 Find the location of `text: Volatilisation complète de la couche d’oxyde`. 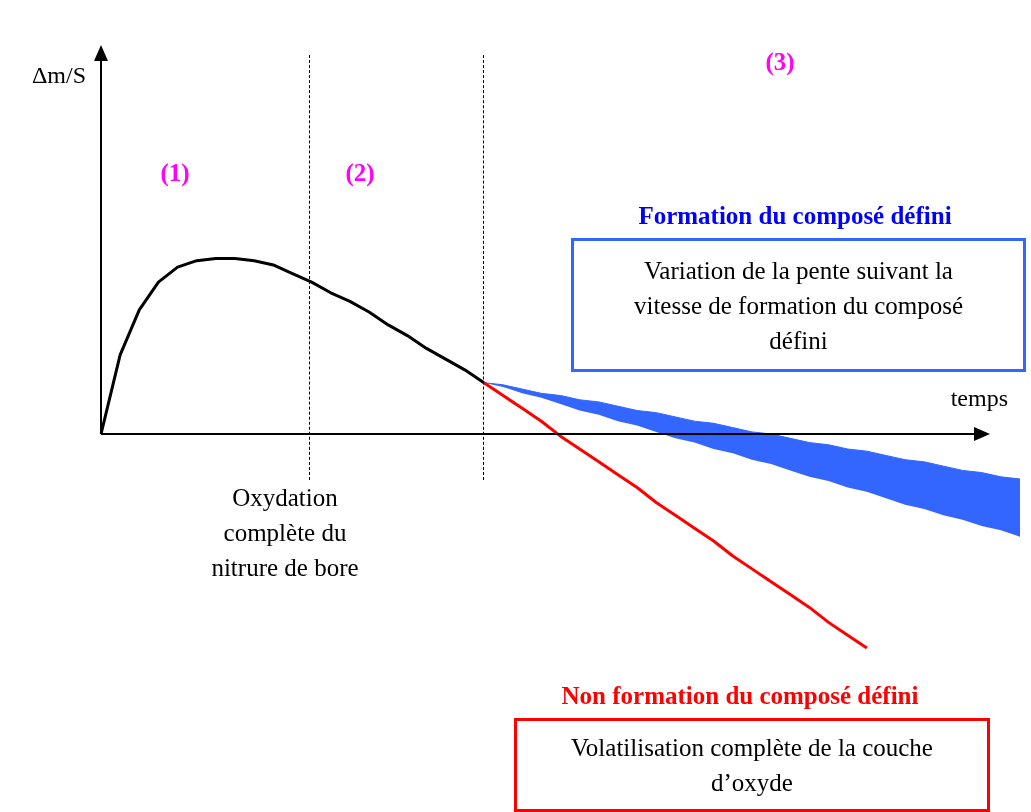

text: Volatilisation complète de la couche d’oxyde is located at coordinates (752, 765).